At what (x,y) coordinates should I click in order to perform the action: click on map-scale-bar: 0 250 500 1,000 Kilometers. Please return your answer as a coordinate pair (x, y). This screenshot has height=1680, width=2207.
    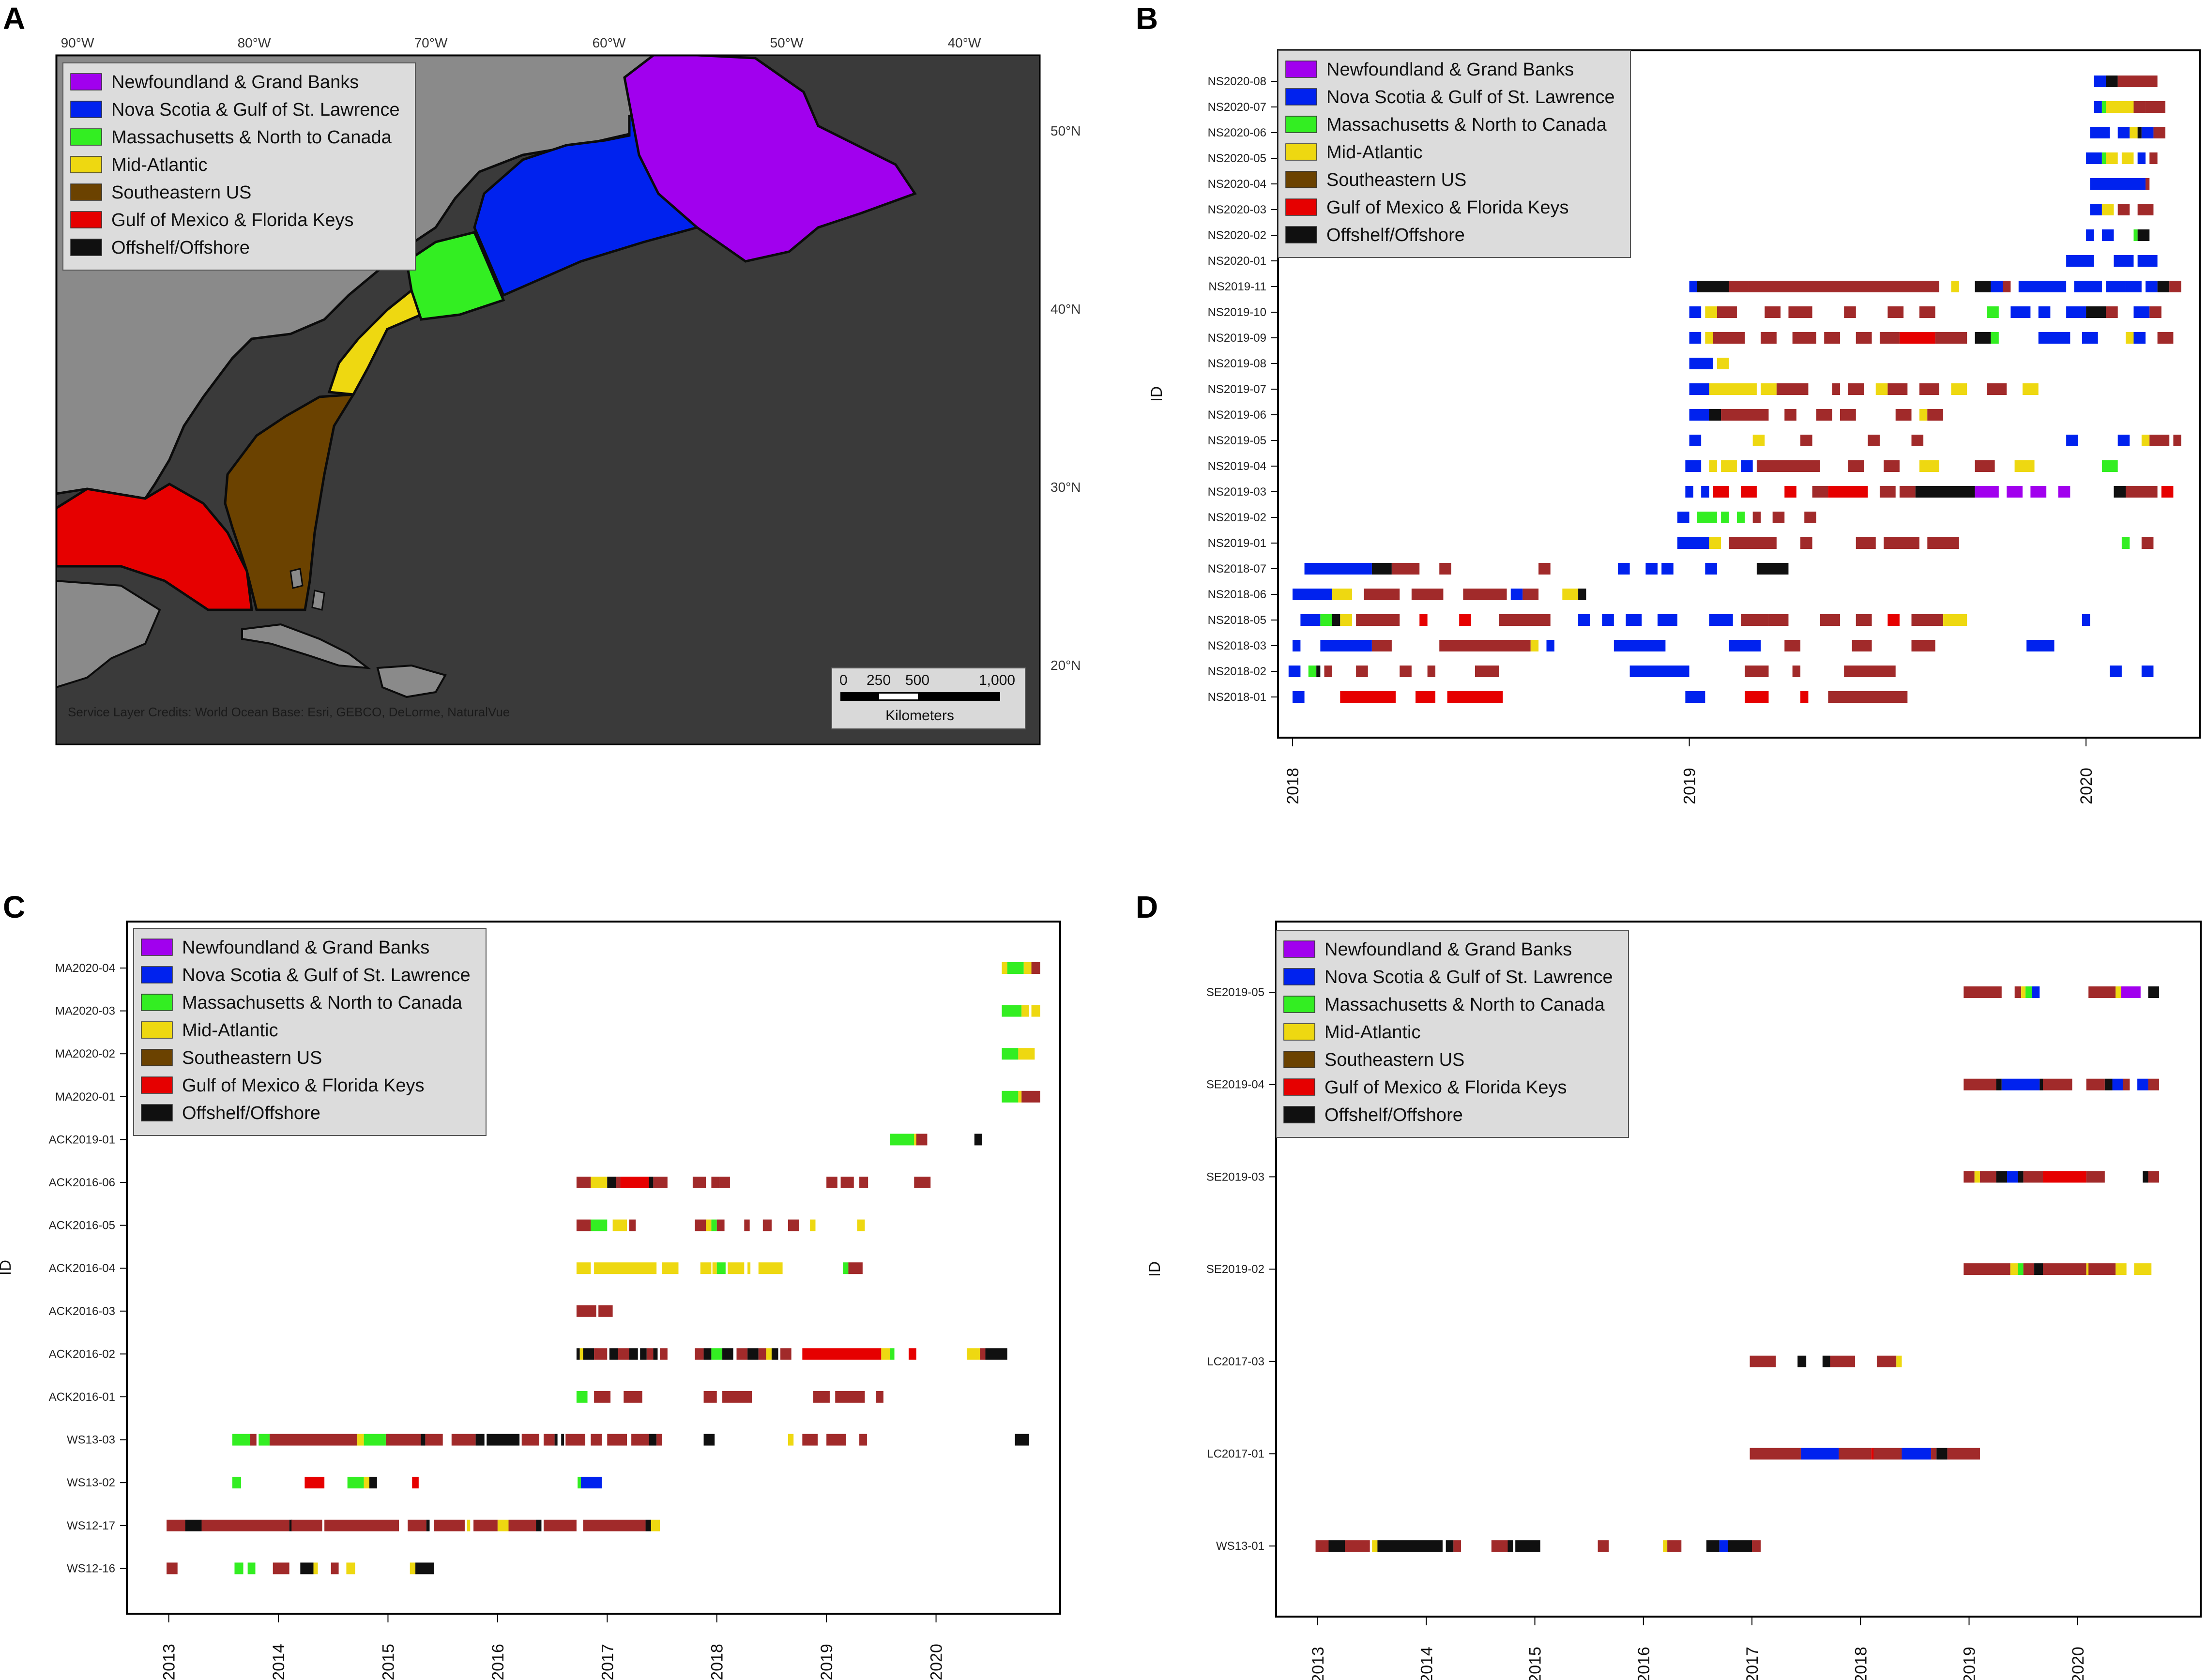
    Looking at the image, I should click on (928, 698).